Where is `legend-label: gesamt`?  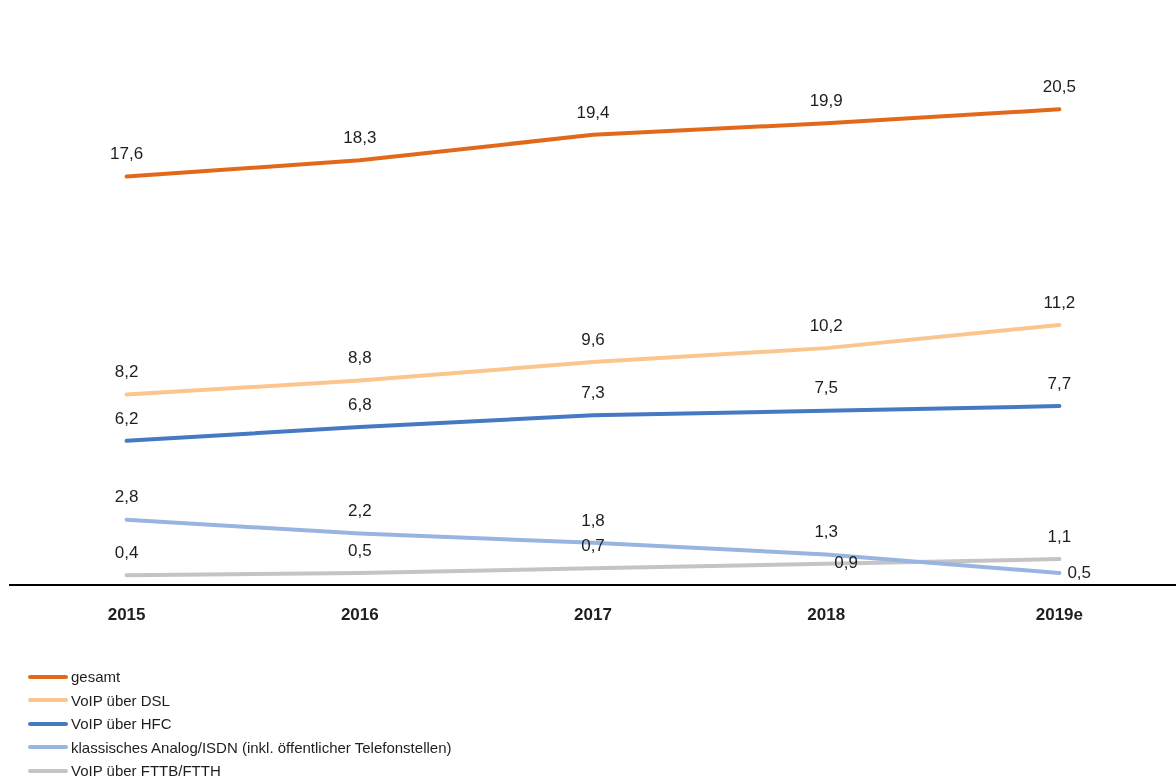
legend-label: gesamt is located at coordinates (96, 677).